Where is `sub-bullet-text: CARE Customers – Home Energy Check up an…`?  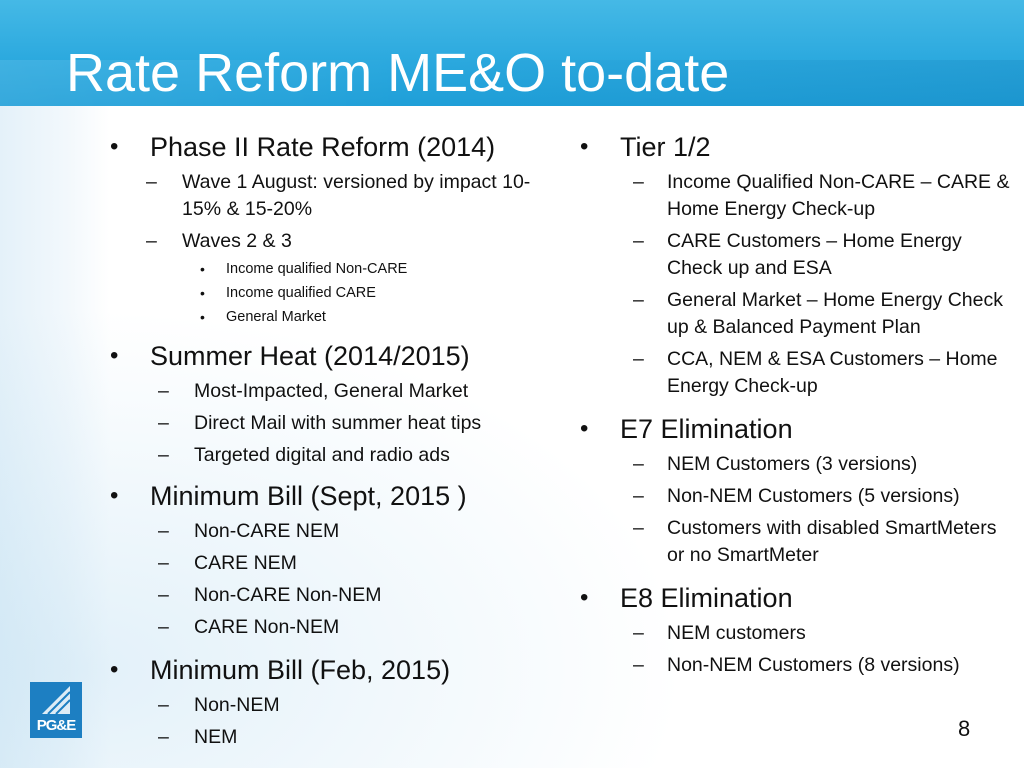 sub-bullet-text: CARE Customers – Home Energy Check up an… is located at coordinates (814, 254).